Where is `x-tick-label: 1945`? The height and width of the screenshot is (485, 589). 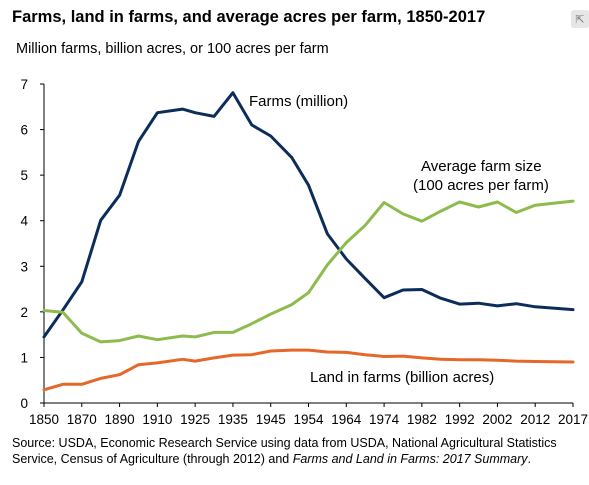
x-tick-label: 1945 is located at coordinates (271, 419).